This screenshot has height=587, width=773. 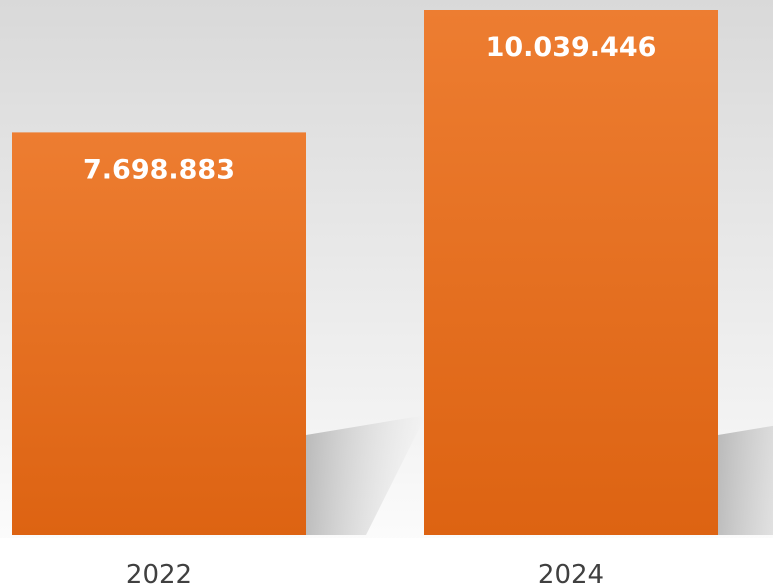 I want to click on bar-value-label: 7.698.883, so click(x=159, y=169).